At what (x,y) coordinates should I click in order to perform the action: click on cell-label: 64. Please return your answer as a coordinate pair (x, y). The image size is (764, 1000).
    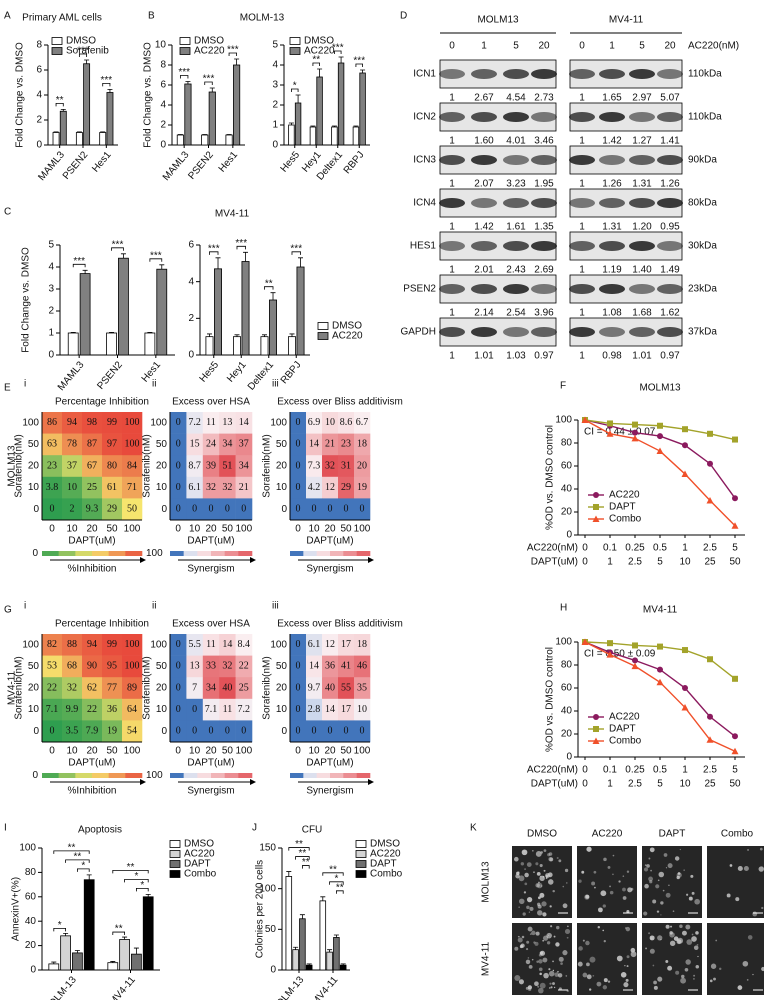
    Looking at the image, I should click on (132, 709).